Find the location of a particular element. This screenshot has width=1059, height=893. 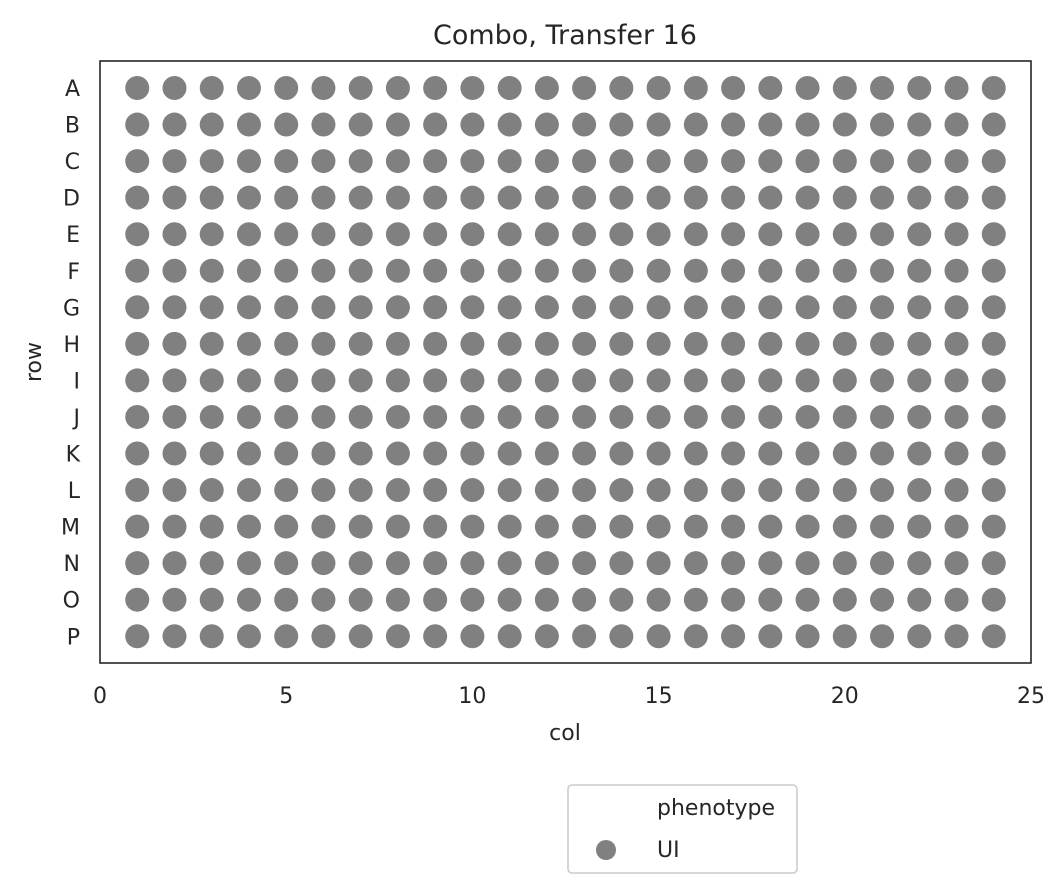

legend-marker-ui is located at coordinates (606, 850).